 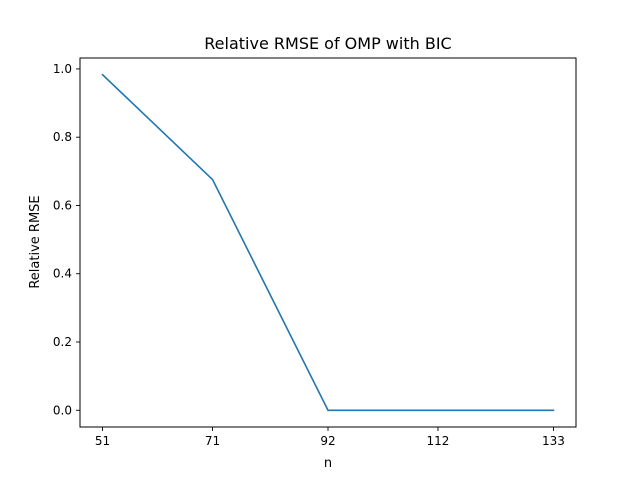 I want to click on x-tick-label-1: 71, so click(x=212, y=441).